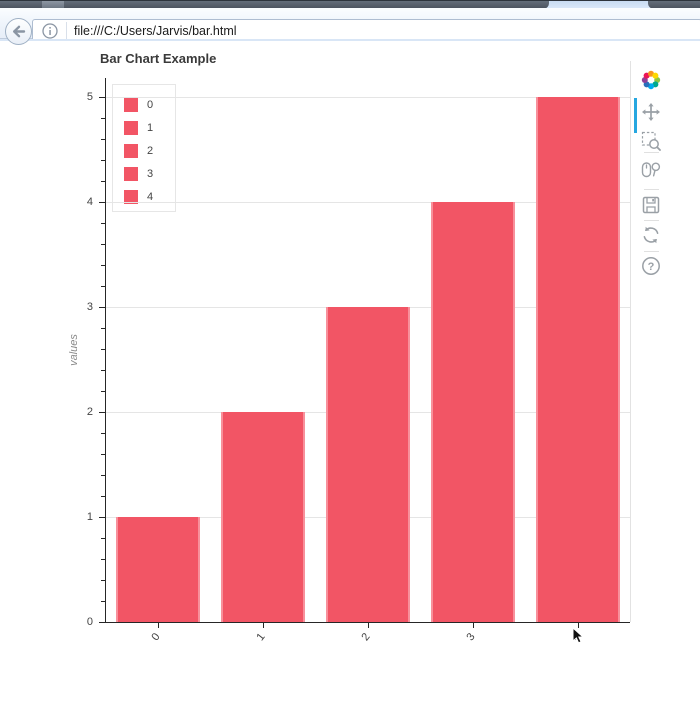  What do you see at coordinates (21, 5) in the screenshot?
I see `tab-fragment-left` at bounding box center [21, 5].